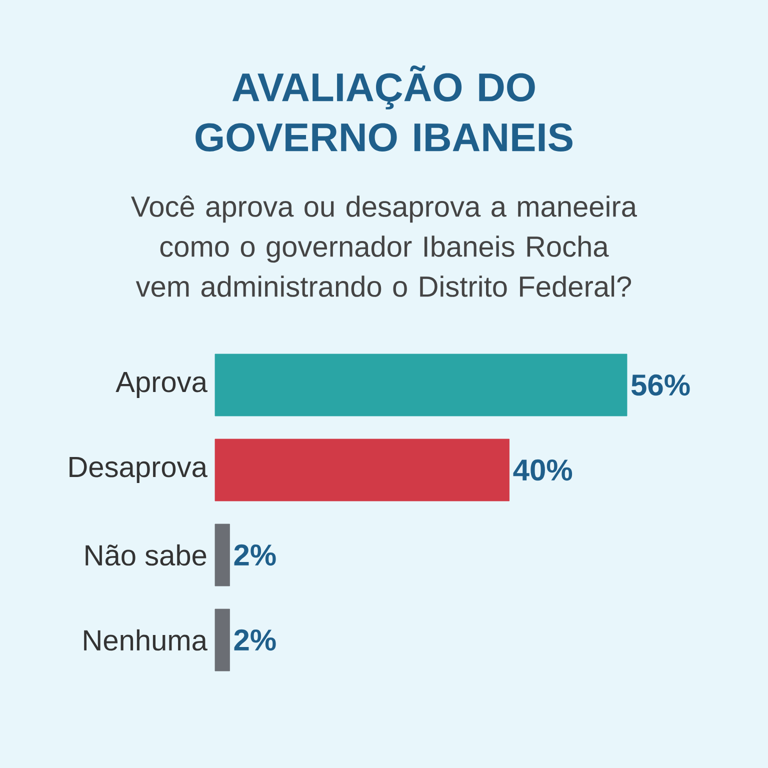 The height and width of the screenshot is (768, 768). Describe the element at coordinates (384, 109) in the screenshot. I see `chart-title: AVALIAÇÃO DO GOVERNO IBANEIS` at that location.